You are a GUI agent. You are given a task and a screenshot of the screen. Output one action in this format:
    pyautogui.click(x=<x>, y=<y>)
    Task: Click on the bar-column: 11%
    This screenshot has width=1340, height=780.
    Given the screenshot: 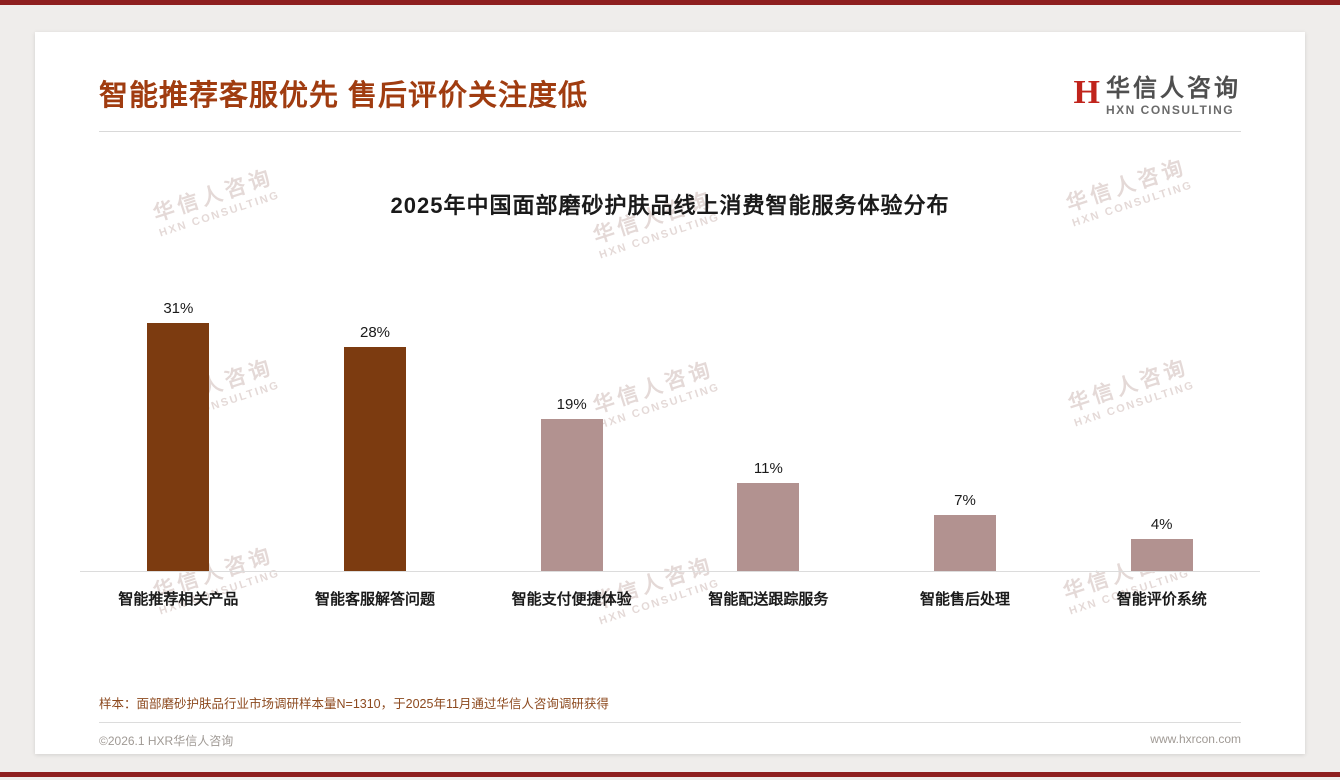 What is the action you would take?
    pyautogui.click(x=768, y=515)
    